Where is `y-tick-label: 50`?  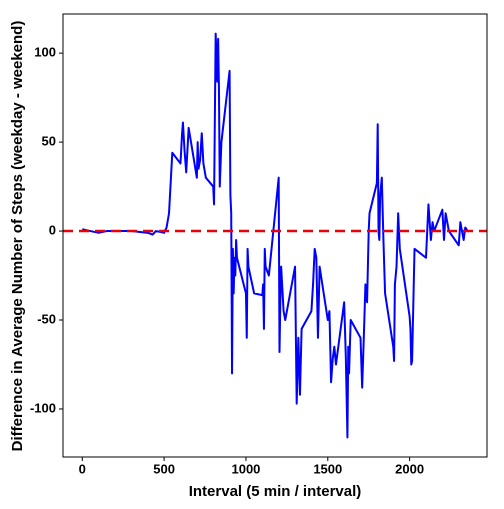 y-tick-label: 50 is located at coordinates (49, 141).